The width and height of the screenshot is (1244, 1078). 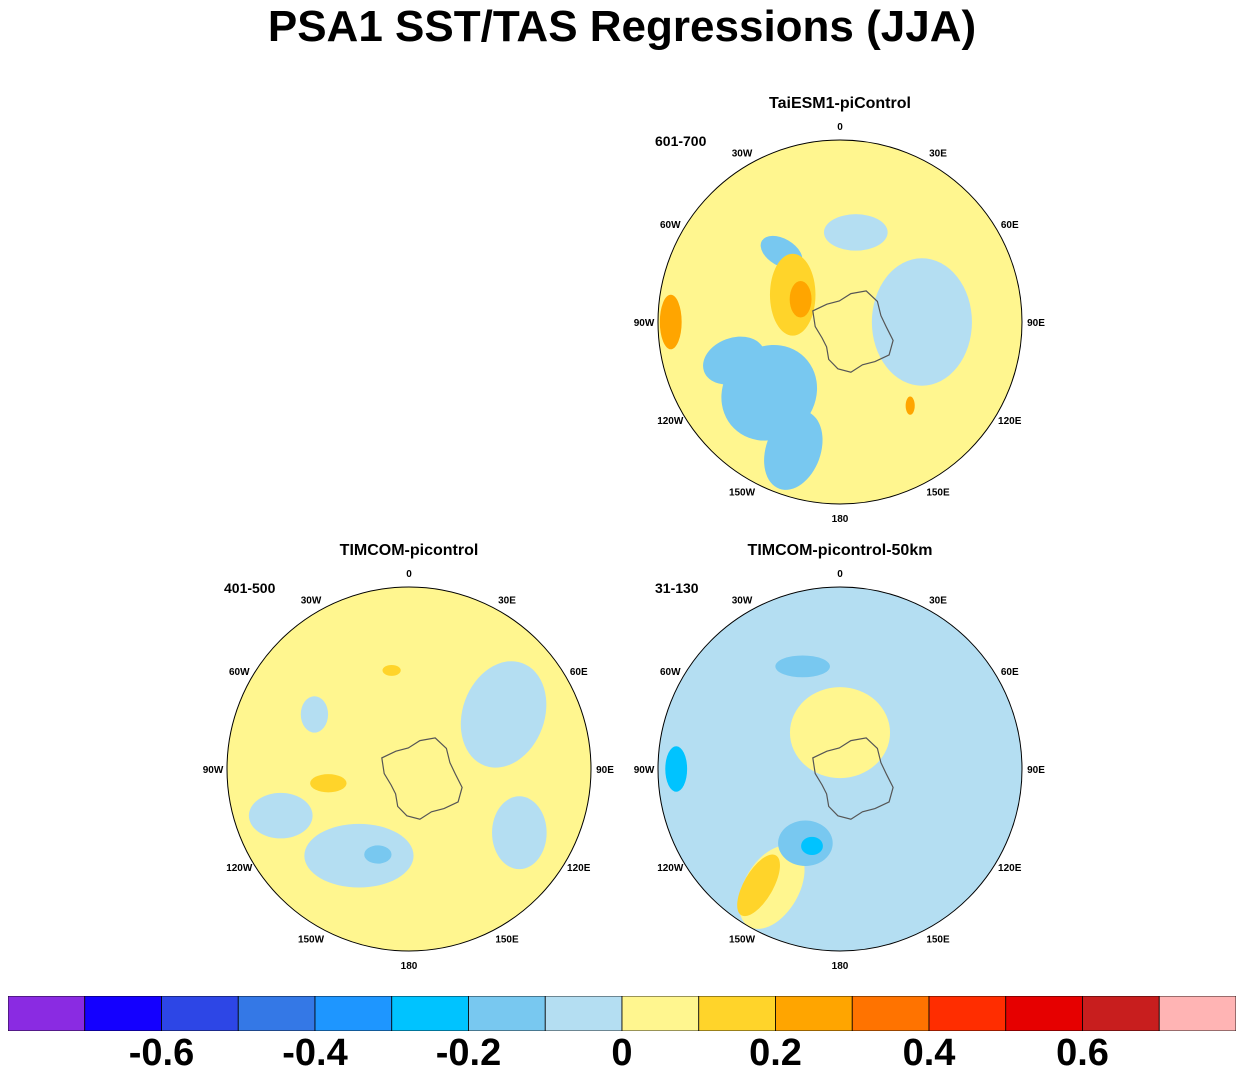 I want to click on panel-period: 401-500, so click(x=250, y=588).